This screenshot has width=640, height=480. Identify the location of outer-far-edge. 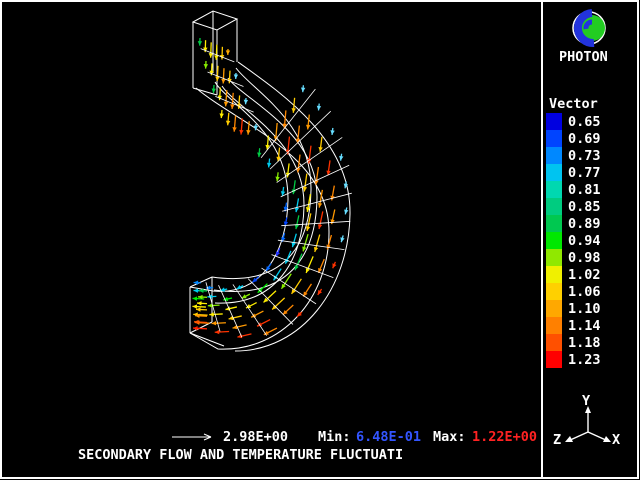
(292, 206).